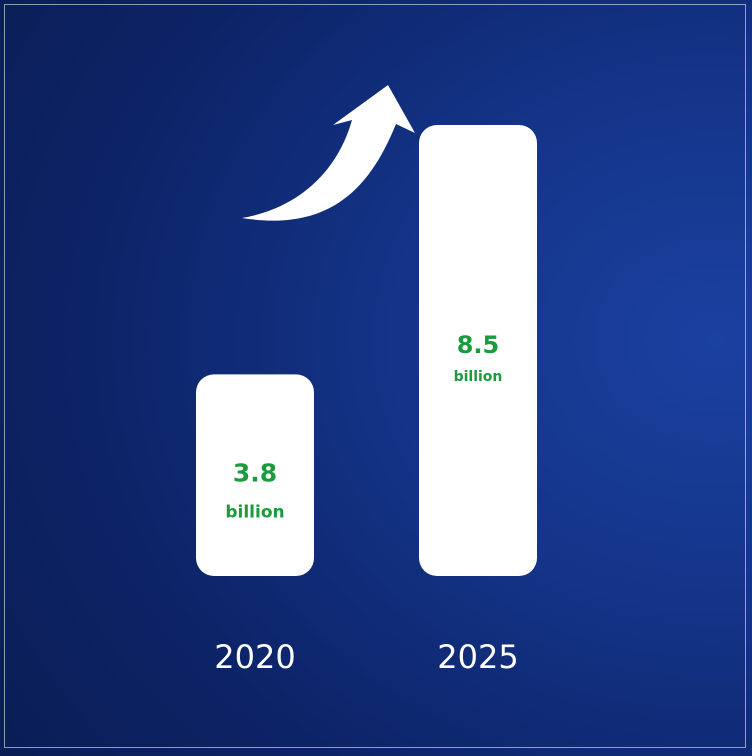 The image size is (752, 756). Describe the element at coordinates (477, 657) in the screenshot. I see `x-tick-label-2025: 2025` at that location.